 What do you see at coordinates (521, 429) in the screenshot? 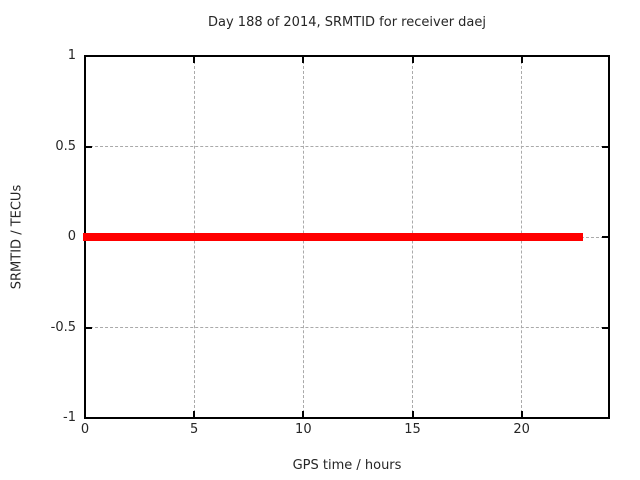
I see `x-tick-label: 20` at bounding box center [521, 429].